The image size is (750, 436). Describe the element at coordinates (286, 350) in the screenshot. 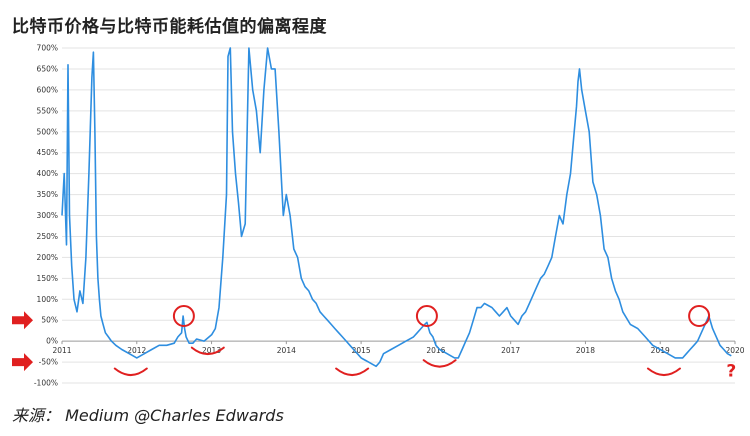

I see `x-tick-label: 2014` at that location.